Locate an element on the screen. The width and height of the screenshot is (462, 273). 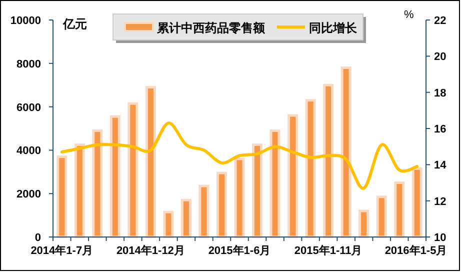
y-tick-label: 8000 is located at coordinates (28, 64).